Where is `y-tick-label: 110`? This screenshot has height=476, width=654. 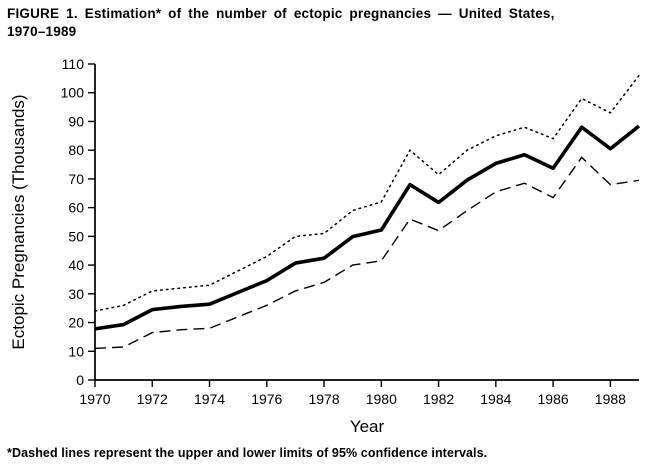 y-tick-label: 110 is located at coordinates (73, 64).